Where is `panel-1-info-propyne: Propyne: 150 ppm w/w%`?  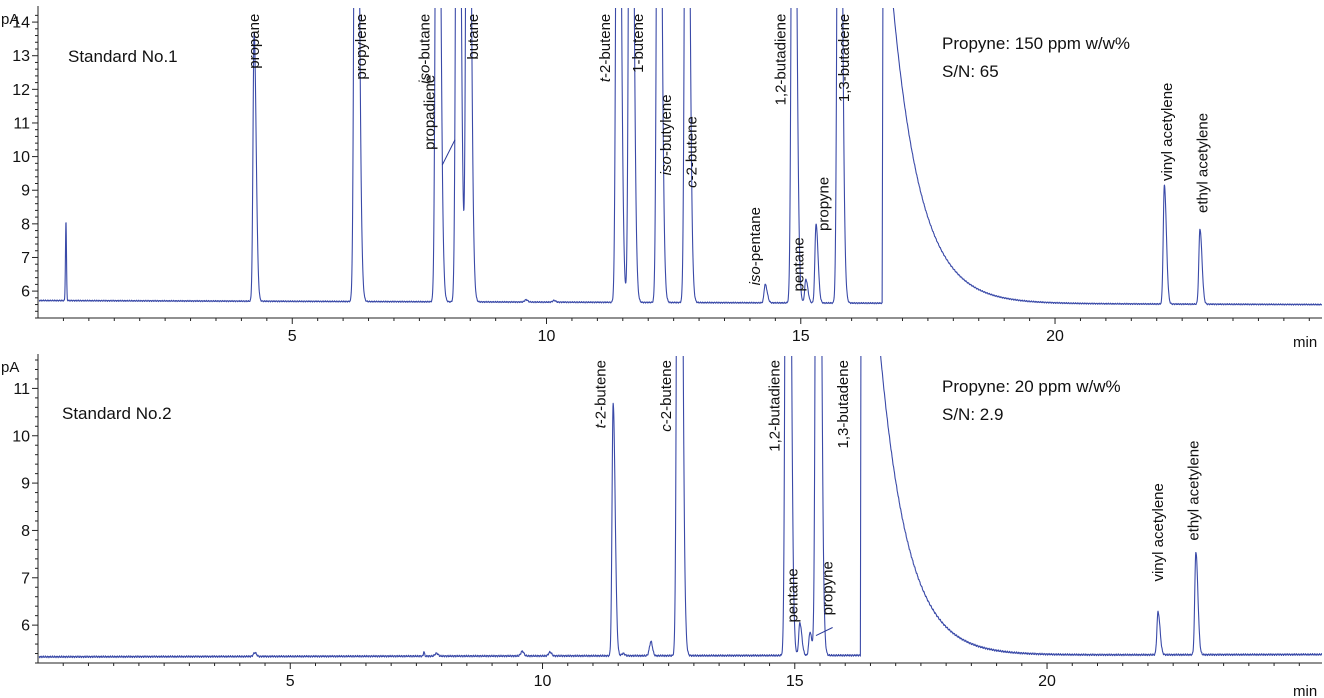
panel-1-info-propyne: Propyne: 150 ppm w/w% is located at coordinates (1036, 43).